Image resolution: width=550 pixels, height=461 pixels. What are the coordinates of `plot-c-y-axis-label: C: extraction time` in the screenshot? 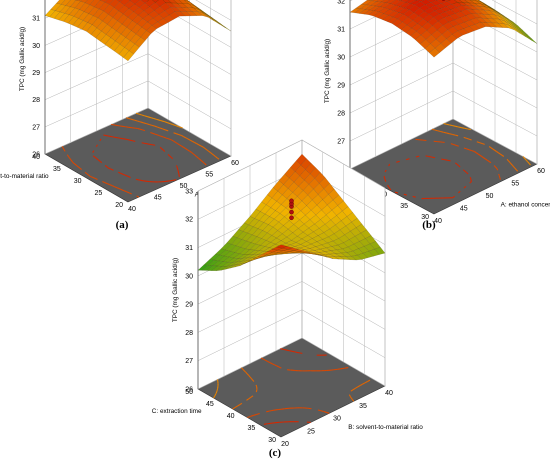 It's located at (177, 411).